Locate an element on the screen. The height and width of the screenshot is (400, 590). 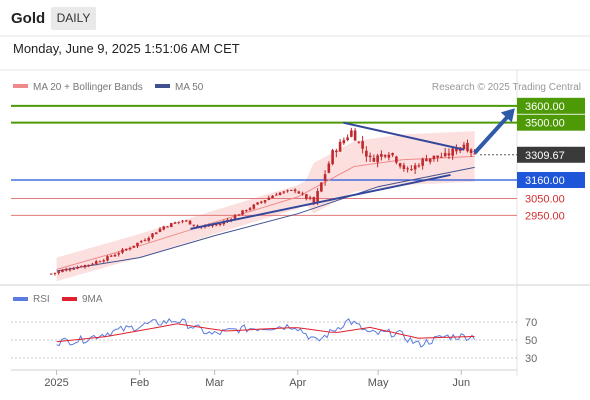
timestamp: Monday, June 9, 2025 1:51:06 AM CET is located at coordinates (126, 48).